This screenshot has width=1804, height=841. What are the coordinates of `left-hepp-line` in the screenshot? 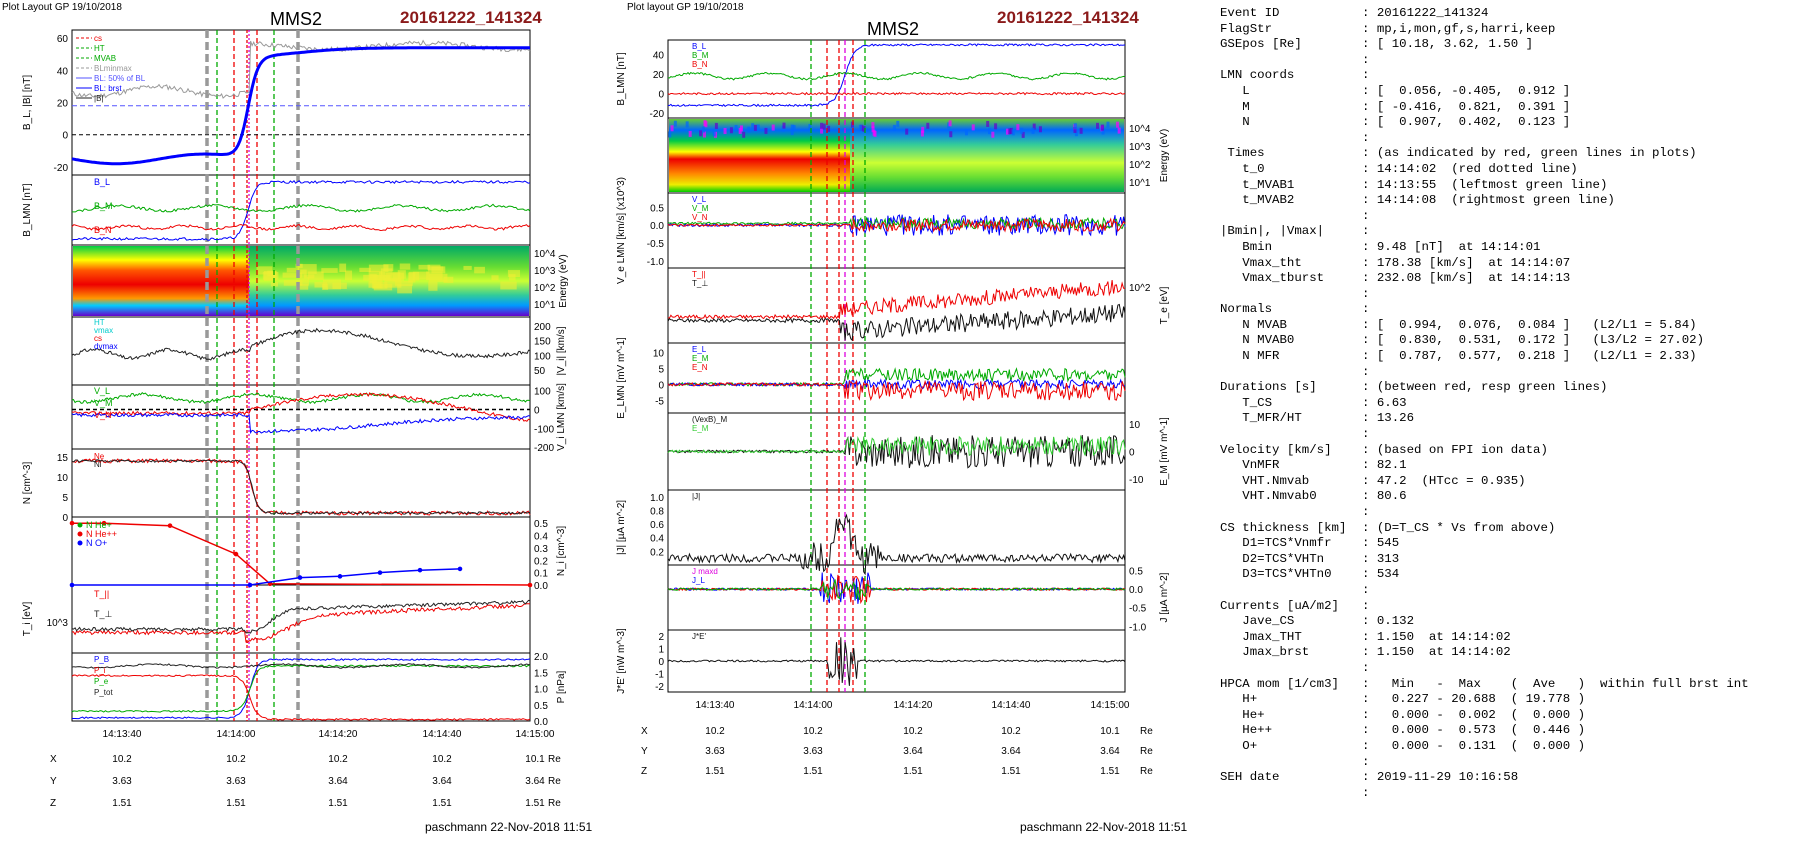 It's located at (301, 554).